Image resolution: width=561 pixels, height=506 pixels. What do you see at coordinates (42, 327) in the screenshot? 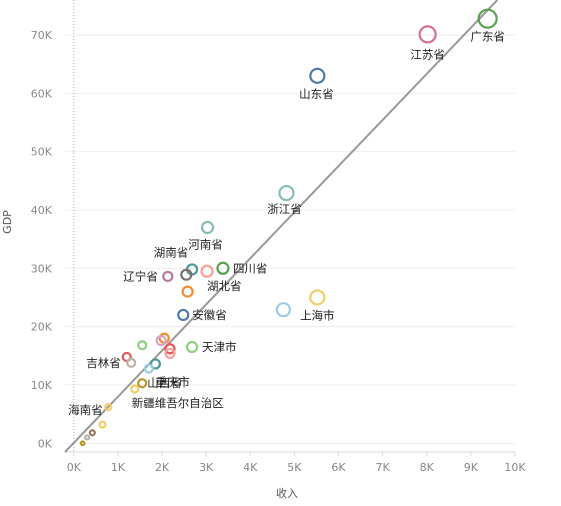
I see `y-tick-label: 20K` at bounding box center [42, 327].